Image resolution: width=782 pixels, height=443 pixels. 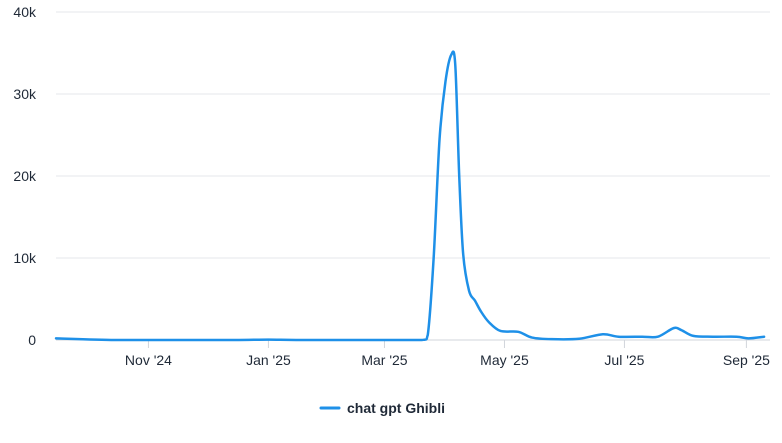 I want to click on y-tick-label: 30k, so click(x=25, y=94).